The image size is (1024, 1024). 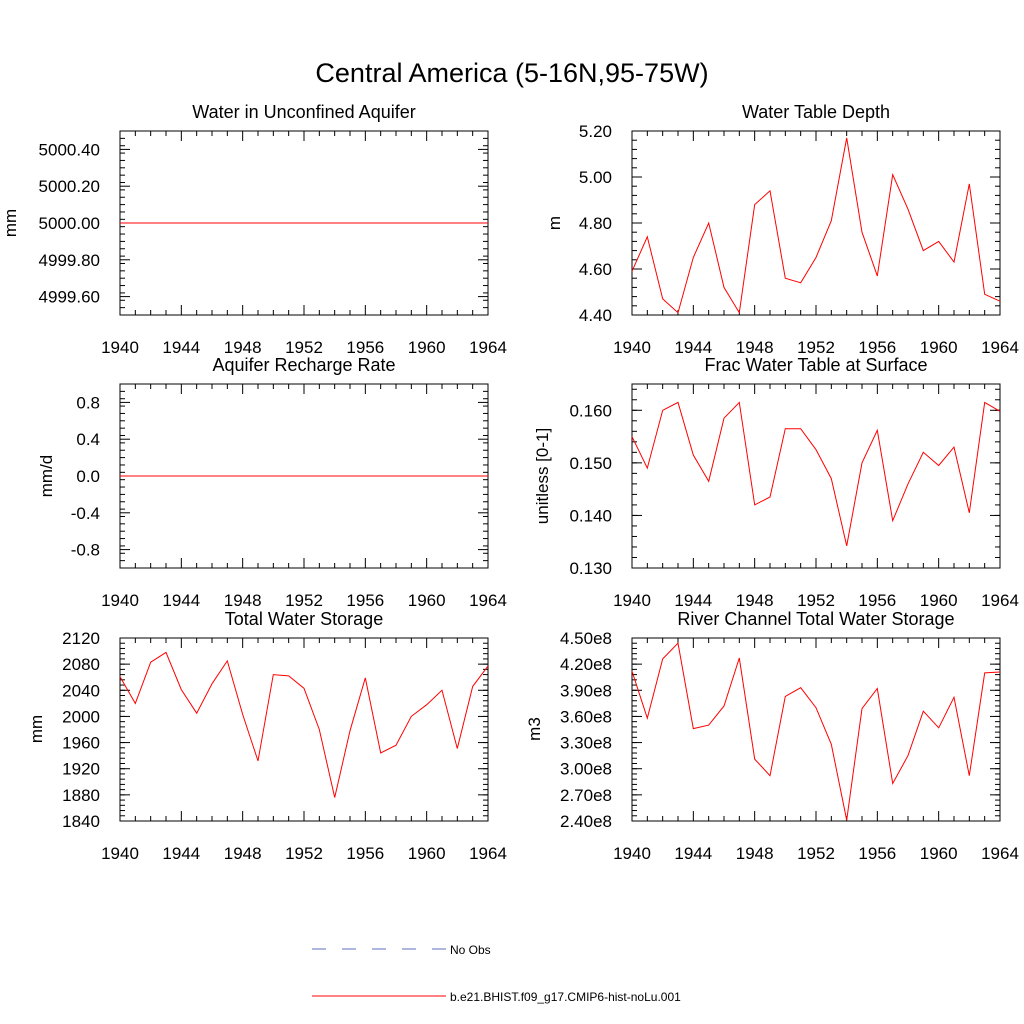 What do you see at coordinates (542, 476) in the screenshot?
I see `y-axis-label: unitless [0-1]` at bounding box center [542, 476].